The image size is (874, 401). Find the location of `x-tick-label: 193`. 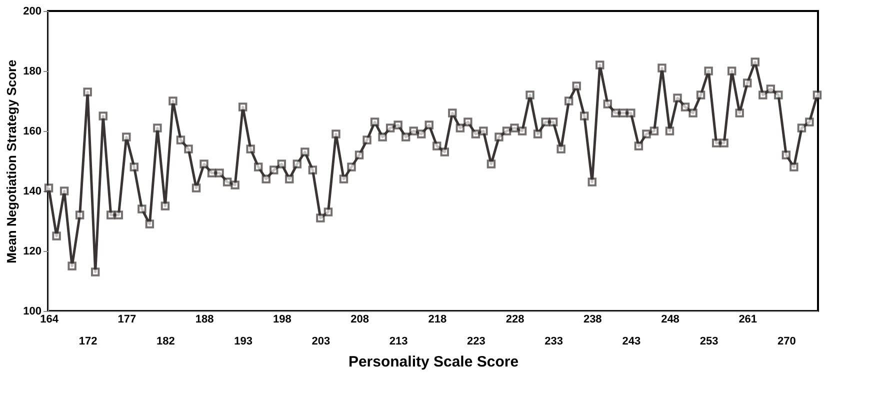

x-tick-label: 193 is located at coordinates (243, 342).